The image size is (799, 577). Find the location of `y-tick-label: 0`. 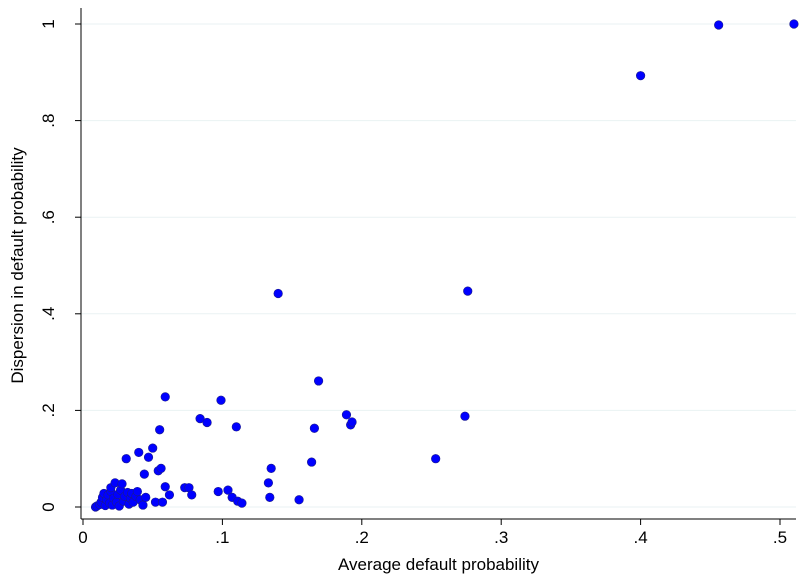

y-tick-label: 0 is located at coordinates (48, 506).